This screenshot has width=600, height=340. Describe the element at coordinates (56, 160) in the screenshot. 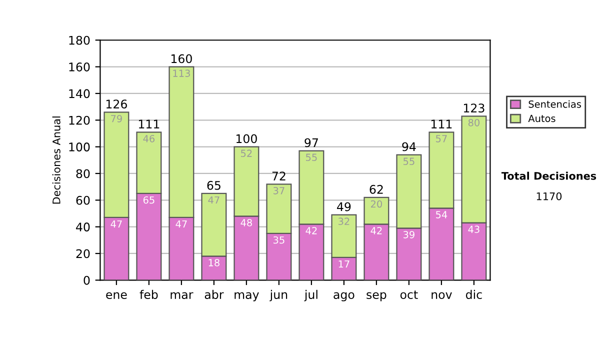

I see `y-axis-title: Decisiones Anual` at that location.